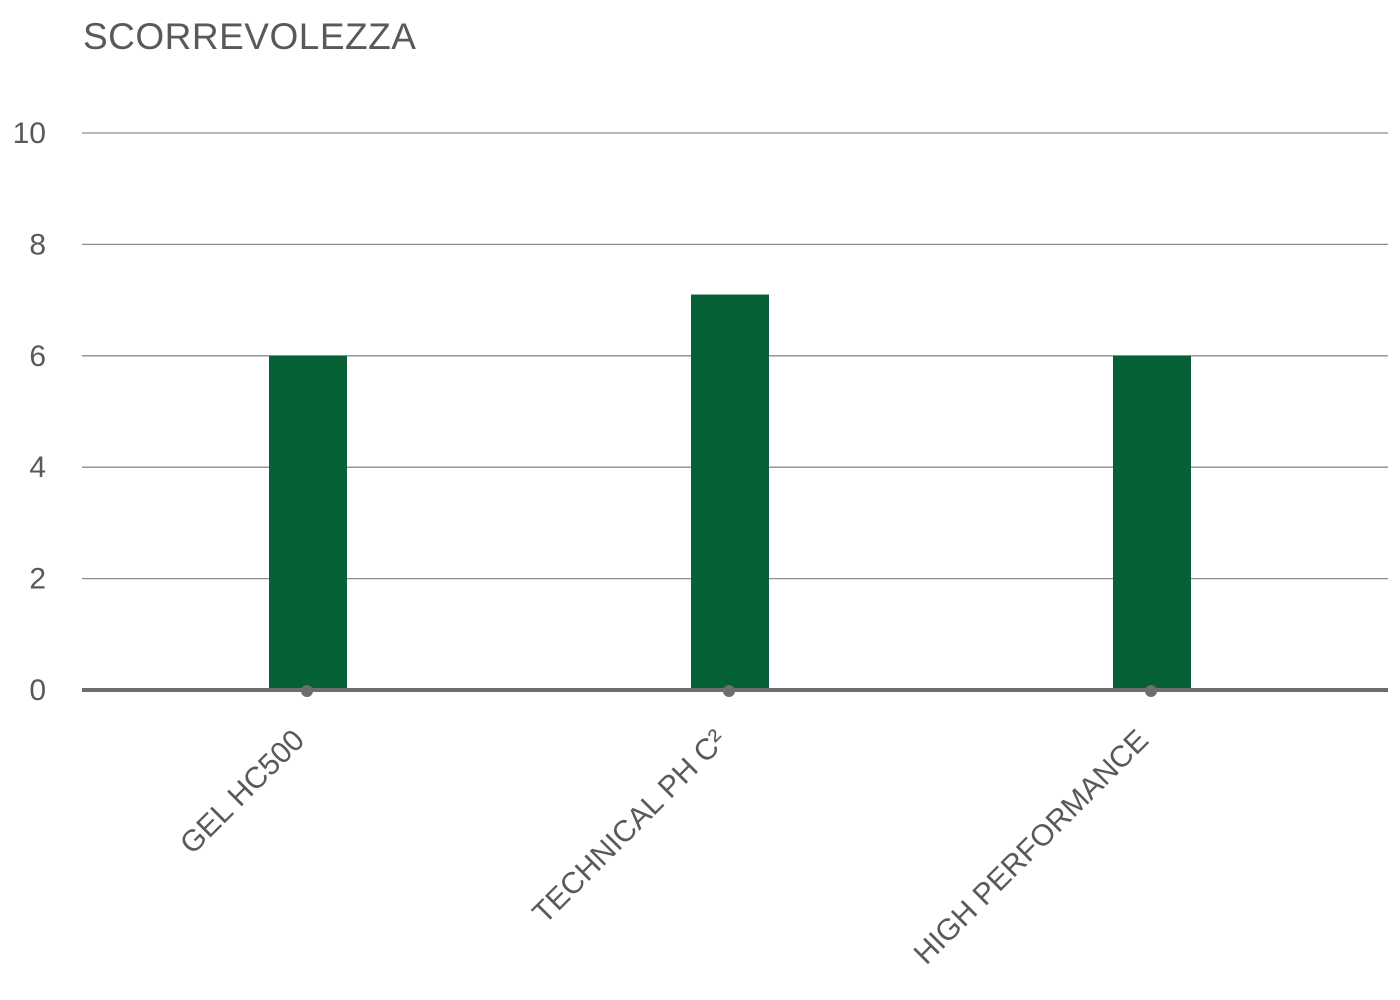 Image resolution: width=1400 pixels, height=1000 pixels. I want to click on y-axis-ticks: 0 2 4 6 8 10, so click(29, 412).